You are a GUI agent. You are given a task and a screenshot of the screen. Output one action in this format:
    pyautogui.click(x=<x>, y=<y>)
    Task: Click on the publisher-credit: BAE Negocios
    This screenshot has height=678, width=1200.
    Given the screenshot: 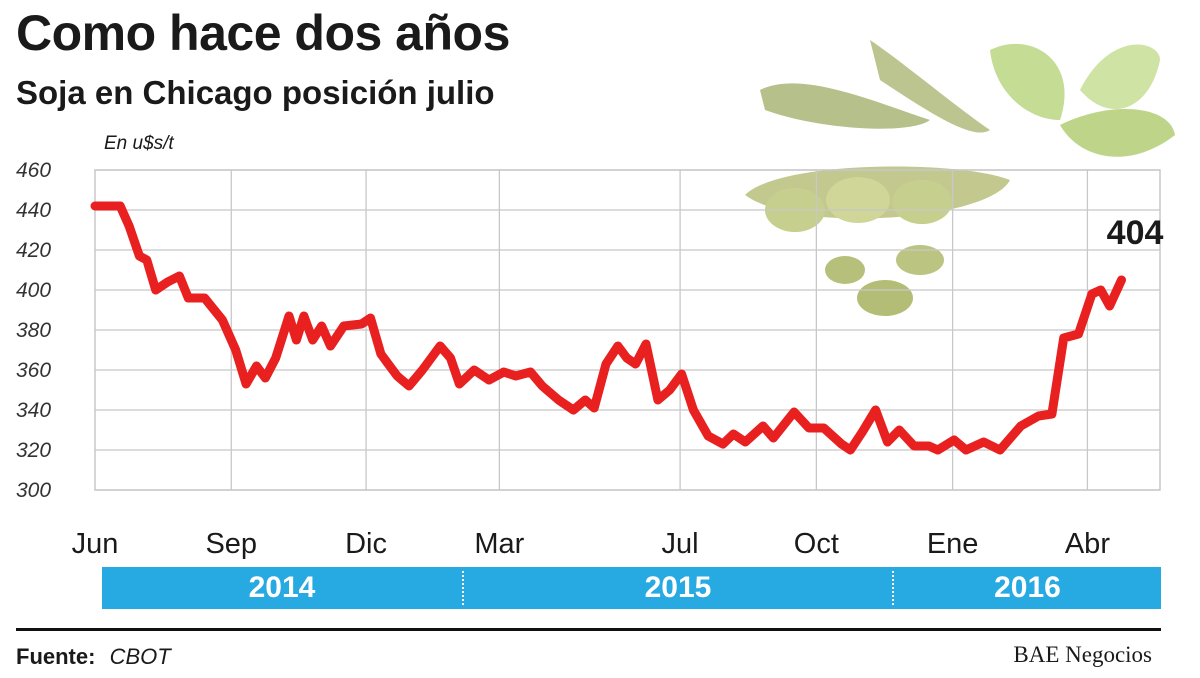 What is the action you would take?
    pyautogui.click(x=1082, y=654)
    